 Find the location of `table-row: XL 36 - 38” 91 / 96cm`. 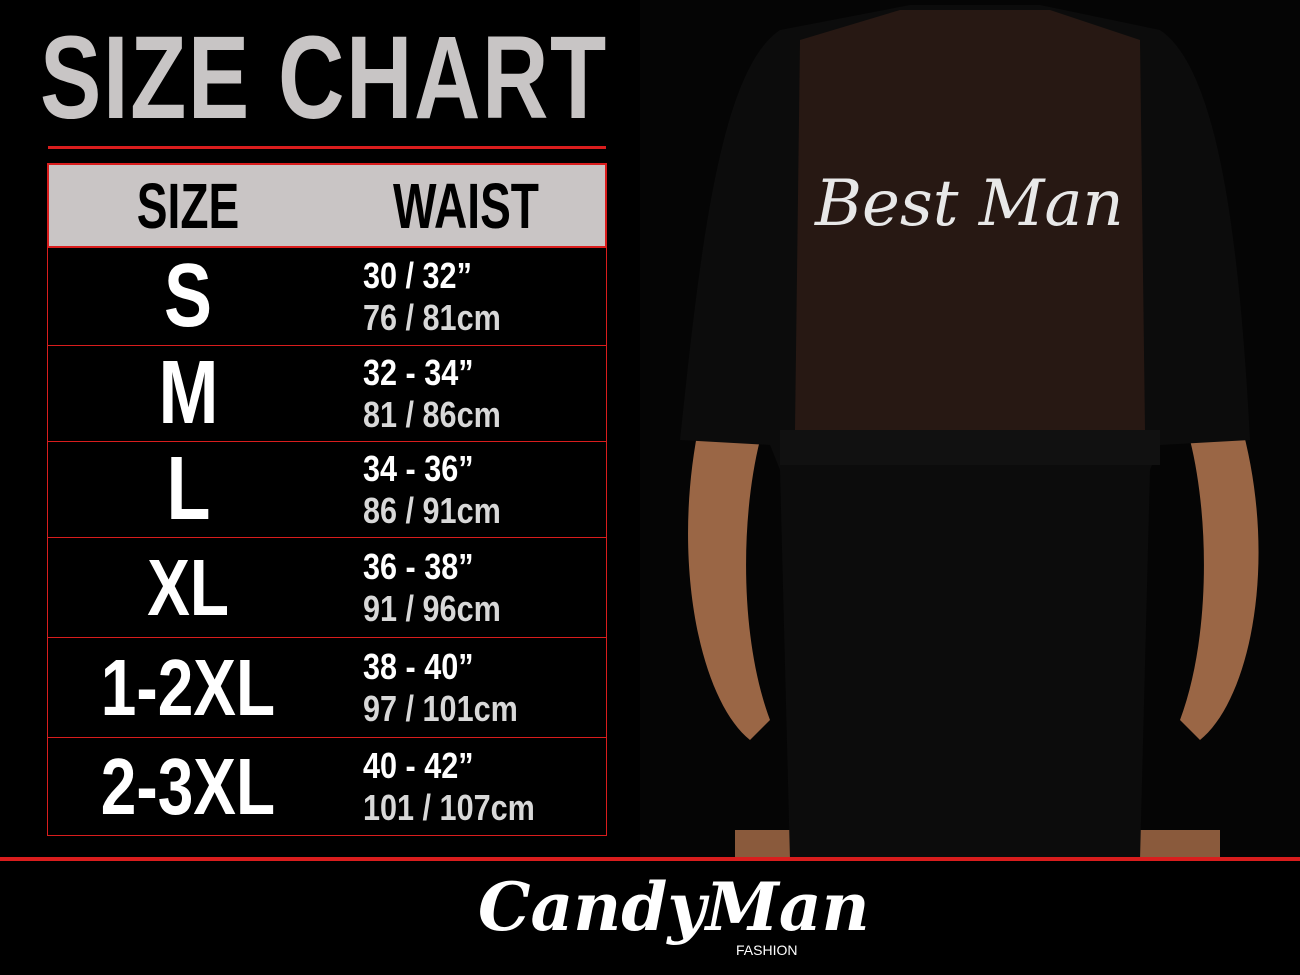

table-row: XL 36 - 38” 91 / 96cm is located at coordinates (327, 588).